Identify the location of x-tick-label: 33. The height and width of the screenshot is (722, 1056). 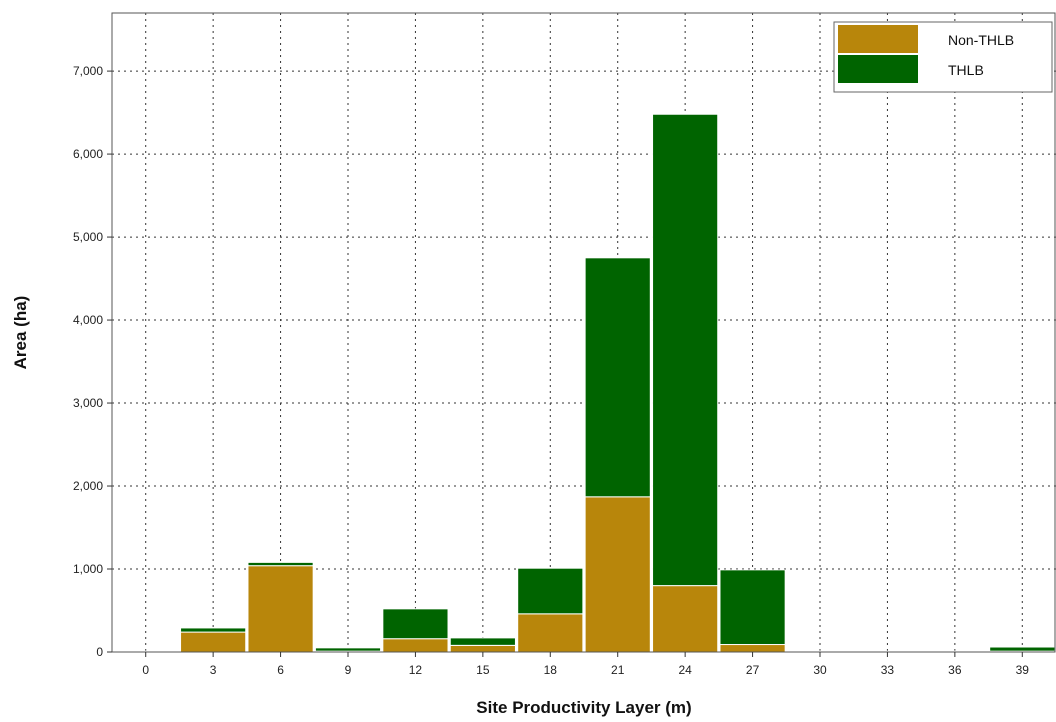
(888, 670).